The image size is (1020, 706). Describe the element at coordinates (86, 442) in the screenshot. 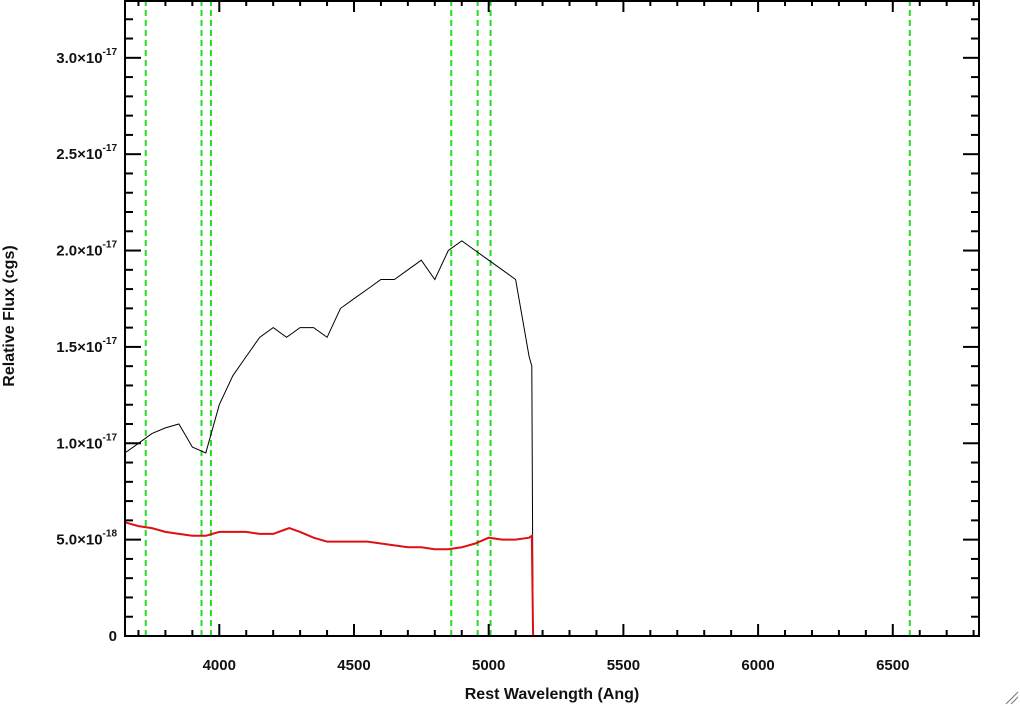

I see `y-tick-label: 1.0×10⁻¹⁷` at that location.